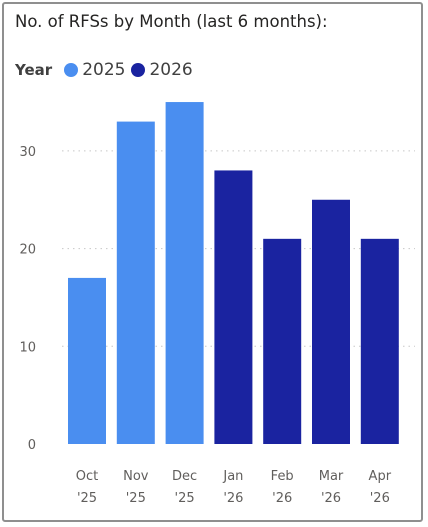  Describe the element at coordinates (34, 70) in the screenshot. I see `legend-title: Year` at that location.